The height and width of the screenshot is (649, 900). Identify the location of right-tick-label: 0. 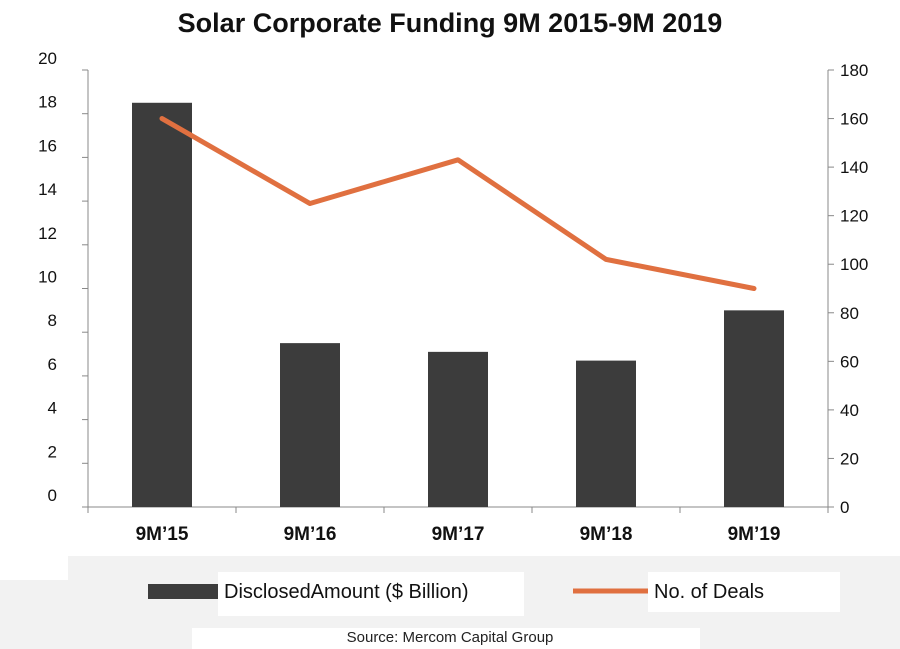
(844, 507).